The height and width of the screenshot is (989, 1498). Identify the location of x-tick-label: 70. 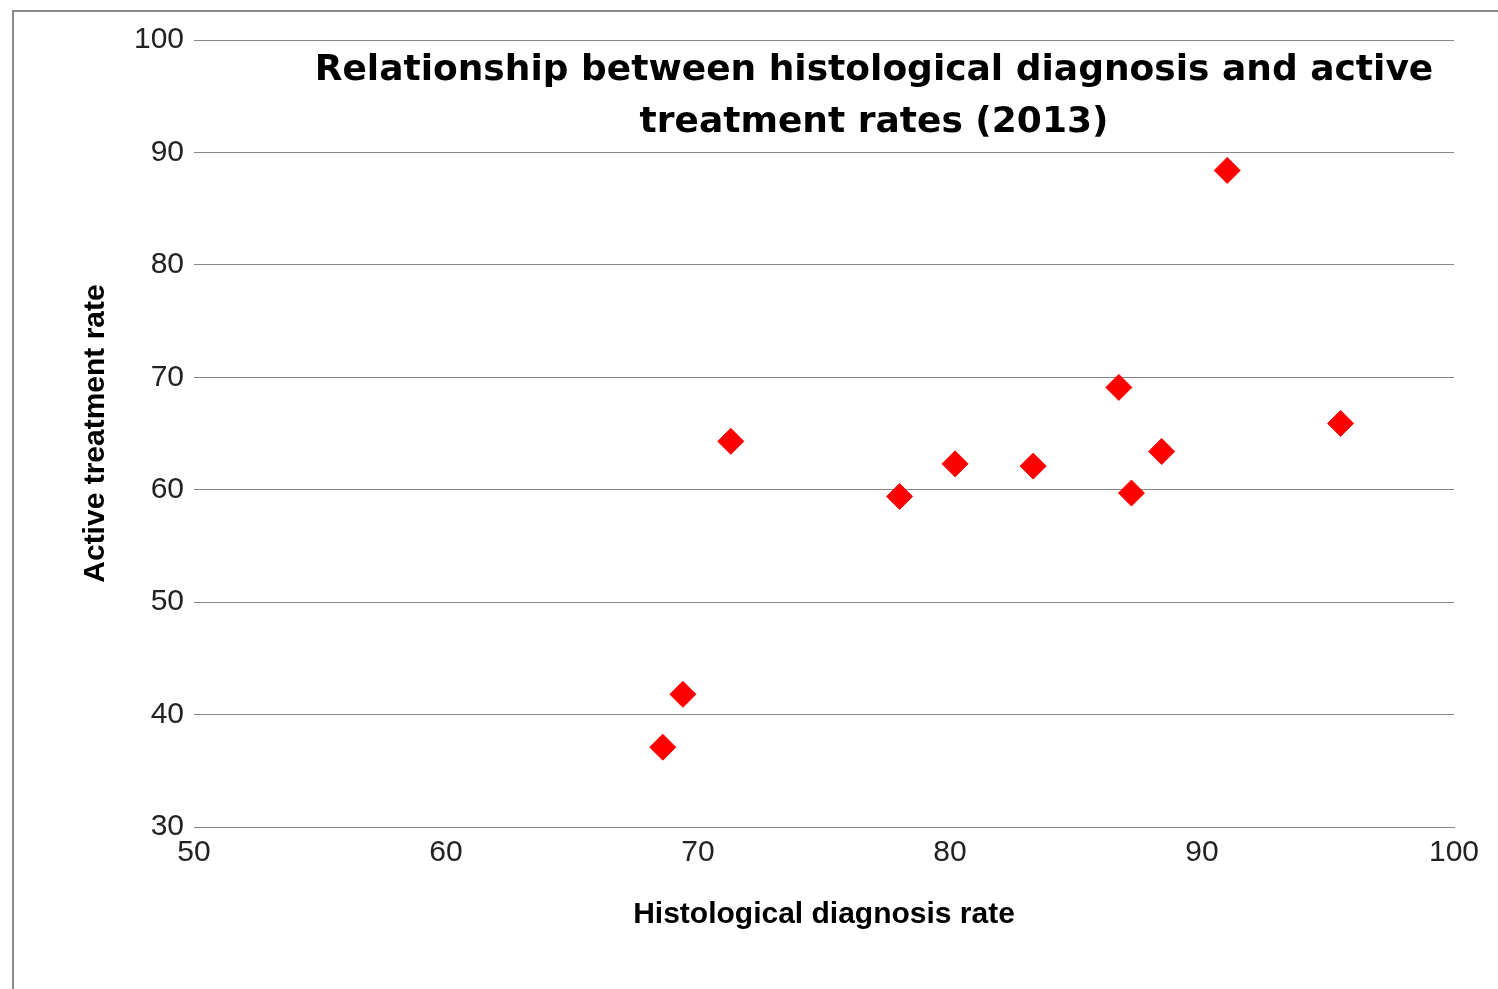
(698, 851).